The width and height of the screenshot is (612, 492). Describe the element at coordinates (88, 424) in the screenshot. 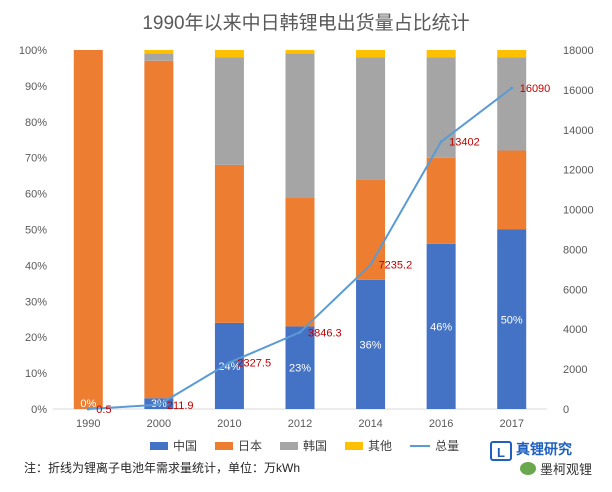

I see `x-tick-label: 1990` at that location.